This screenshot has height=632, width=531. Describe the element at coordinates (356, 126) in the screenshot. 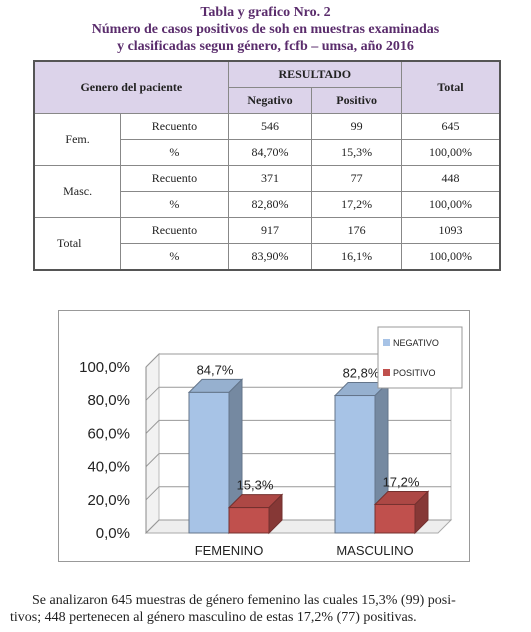

I see `table-cell: 99` at that location.